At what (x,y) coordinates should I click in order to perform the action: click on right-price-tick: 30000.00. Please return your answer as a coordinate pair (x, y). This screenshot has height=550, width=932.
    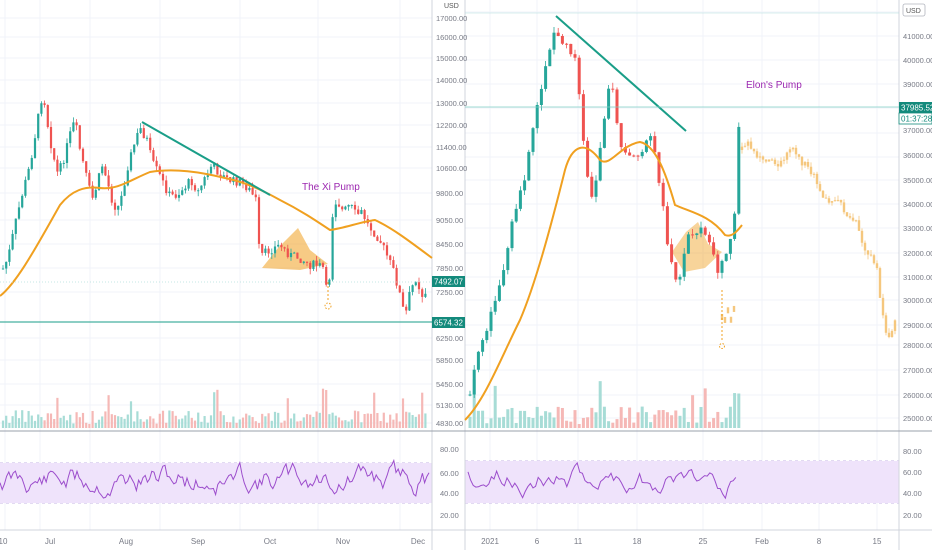
    Looking at the image, I should click on (917, 300).